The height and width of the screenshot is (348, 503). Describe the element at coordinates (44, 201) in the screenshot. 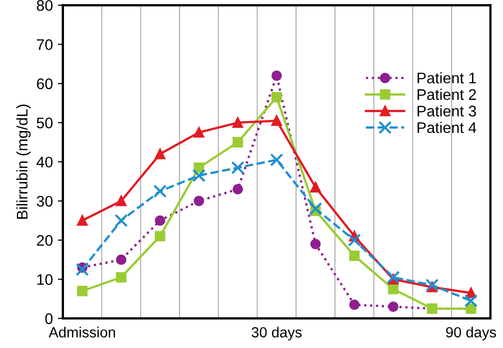

I see `y-tick-label: 30` at that location.